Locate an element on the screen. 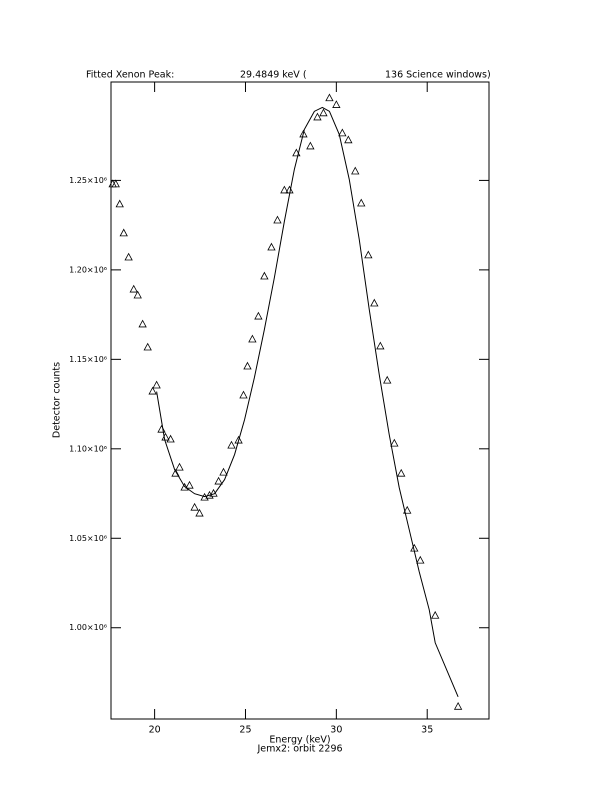  title-windows: 136 Science windows) is located at coordinates (438, 75).